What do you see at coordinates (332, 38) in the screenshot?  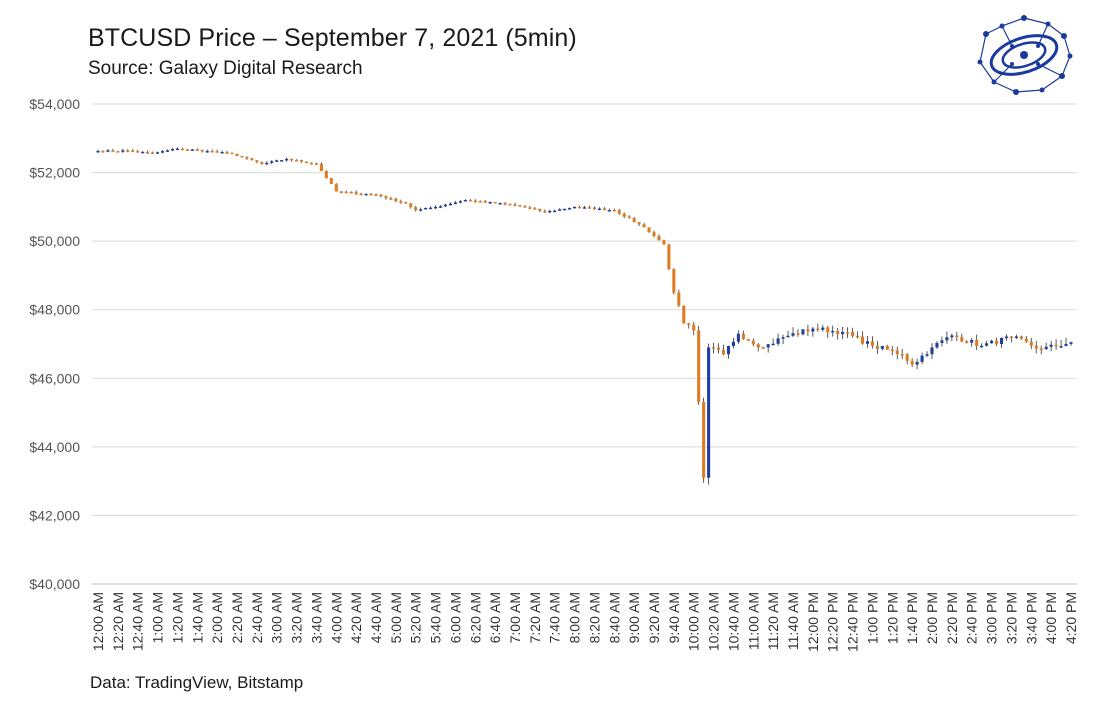 I see `chart-title: BTCUSD Price – September 7, 2021 (5min)` at bounding box center [332, 38].